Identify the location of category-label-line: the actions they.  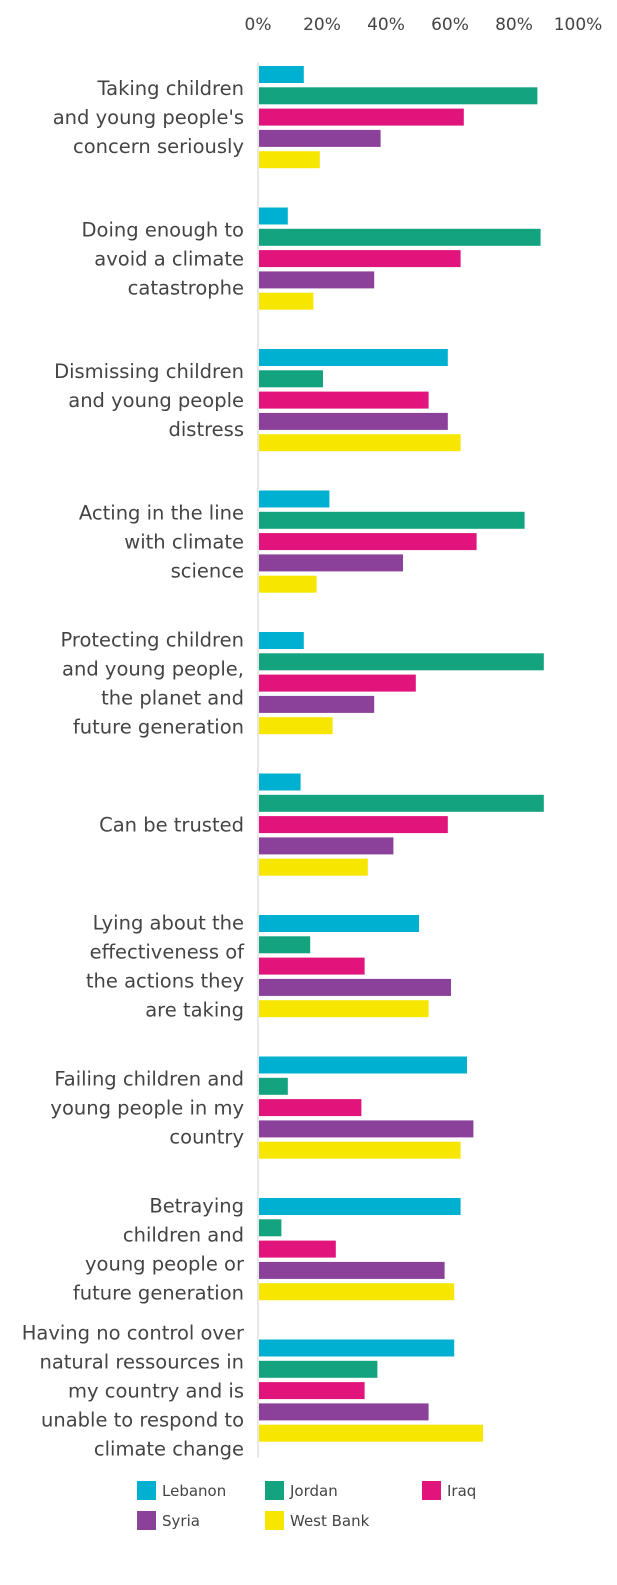
(165, 981).